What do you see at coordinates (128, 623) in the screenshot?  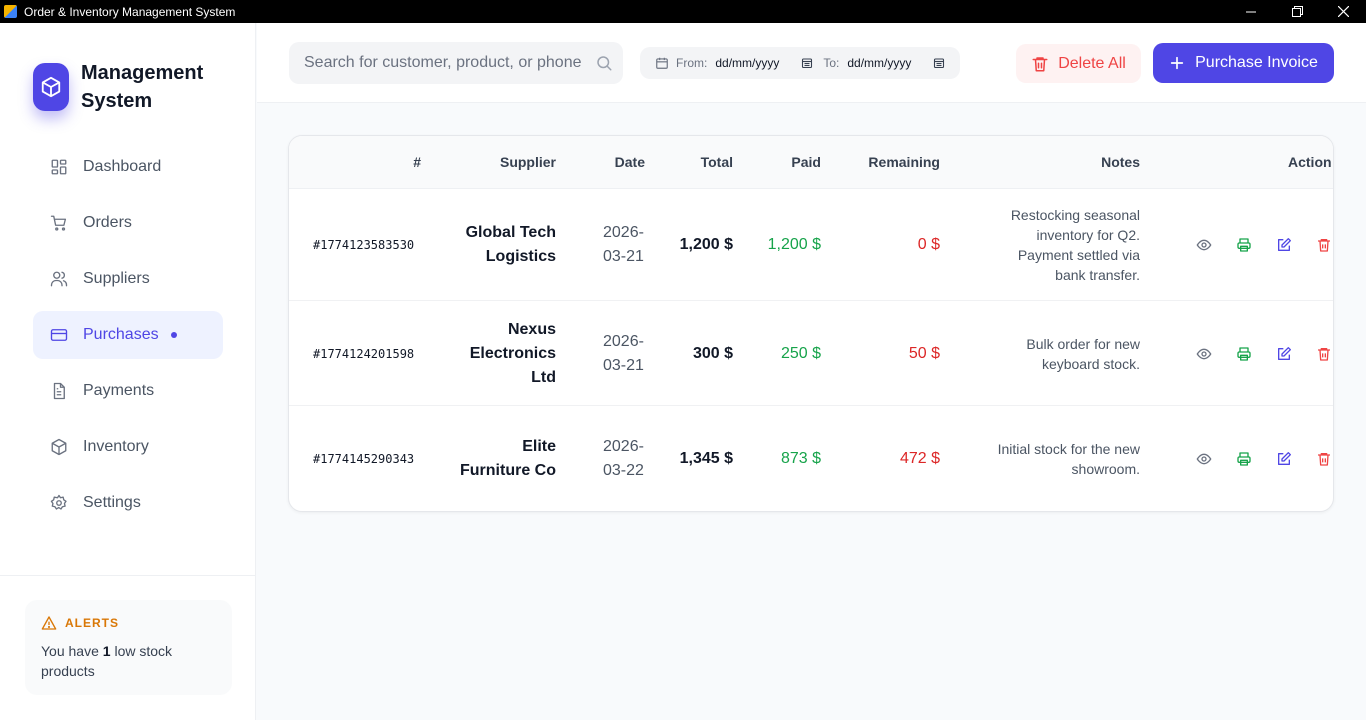 I see `alerts-heading: ALERTS` at bounding box center [128, 623].